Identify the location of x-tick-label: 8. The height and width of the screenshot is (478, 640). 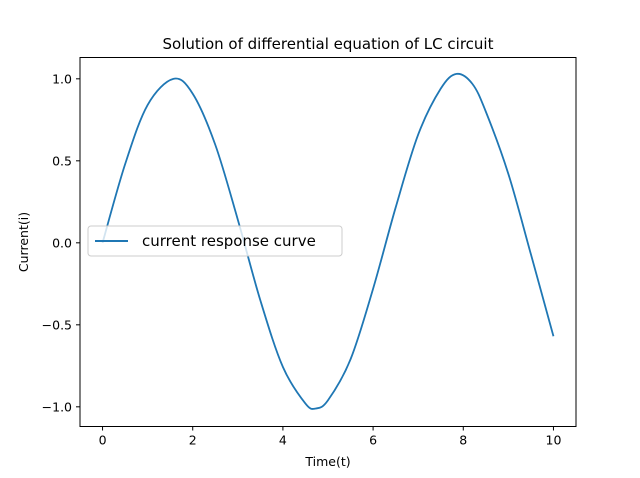
(463, 440).